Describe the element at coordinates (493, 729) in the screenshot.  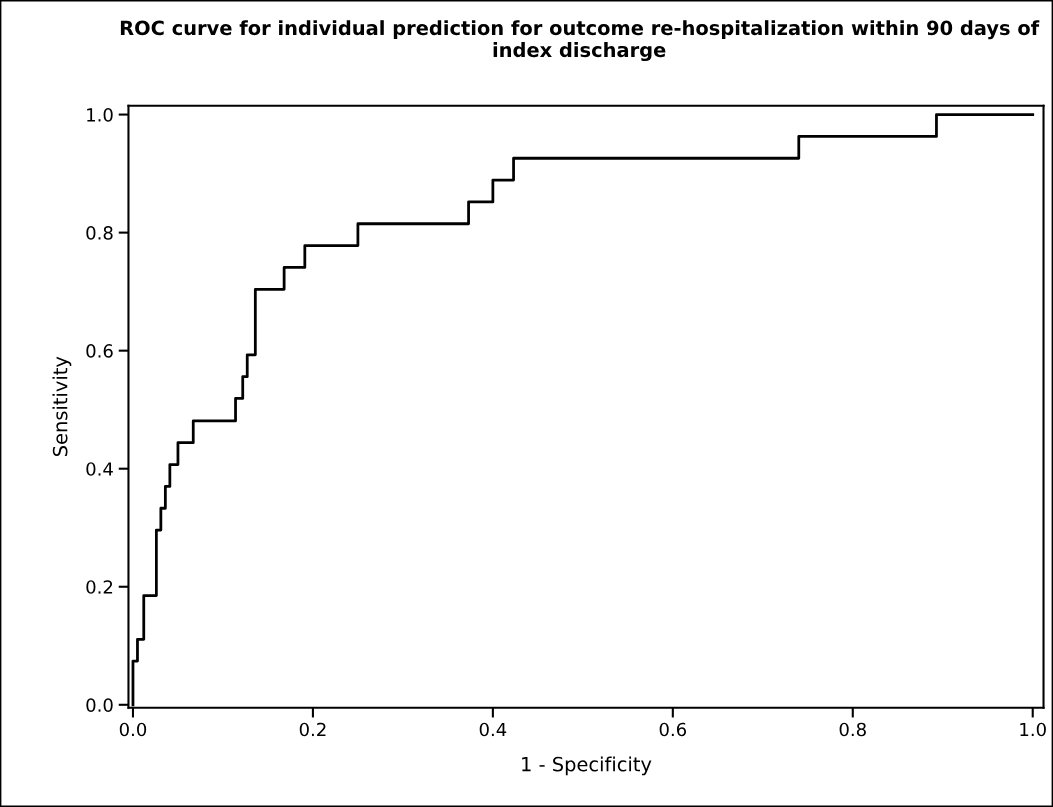
I see `x-tick-label: 0.4` at that location.